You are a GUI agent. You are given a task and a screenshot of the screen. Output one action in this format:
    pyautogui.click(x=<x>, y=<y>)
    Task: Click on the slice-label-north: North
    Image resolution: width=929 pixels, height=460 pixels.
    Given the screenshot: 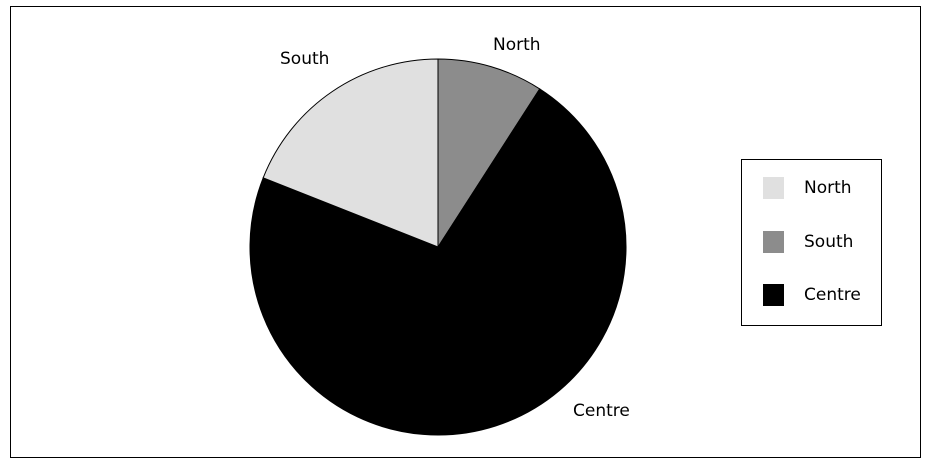 What is the action you would take?
    pyautogui.click(x=517, y=45)
    